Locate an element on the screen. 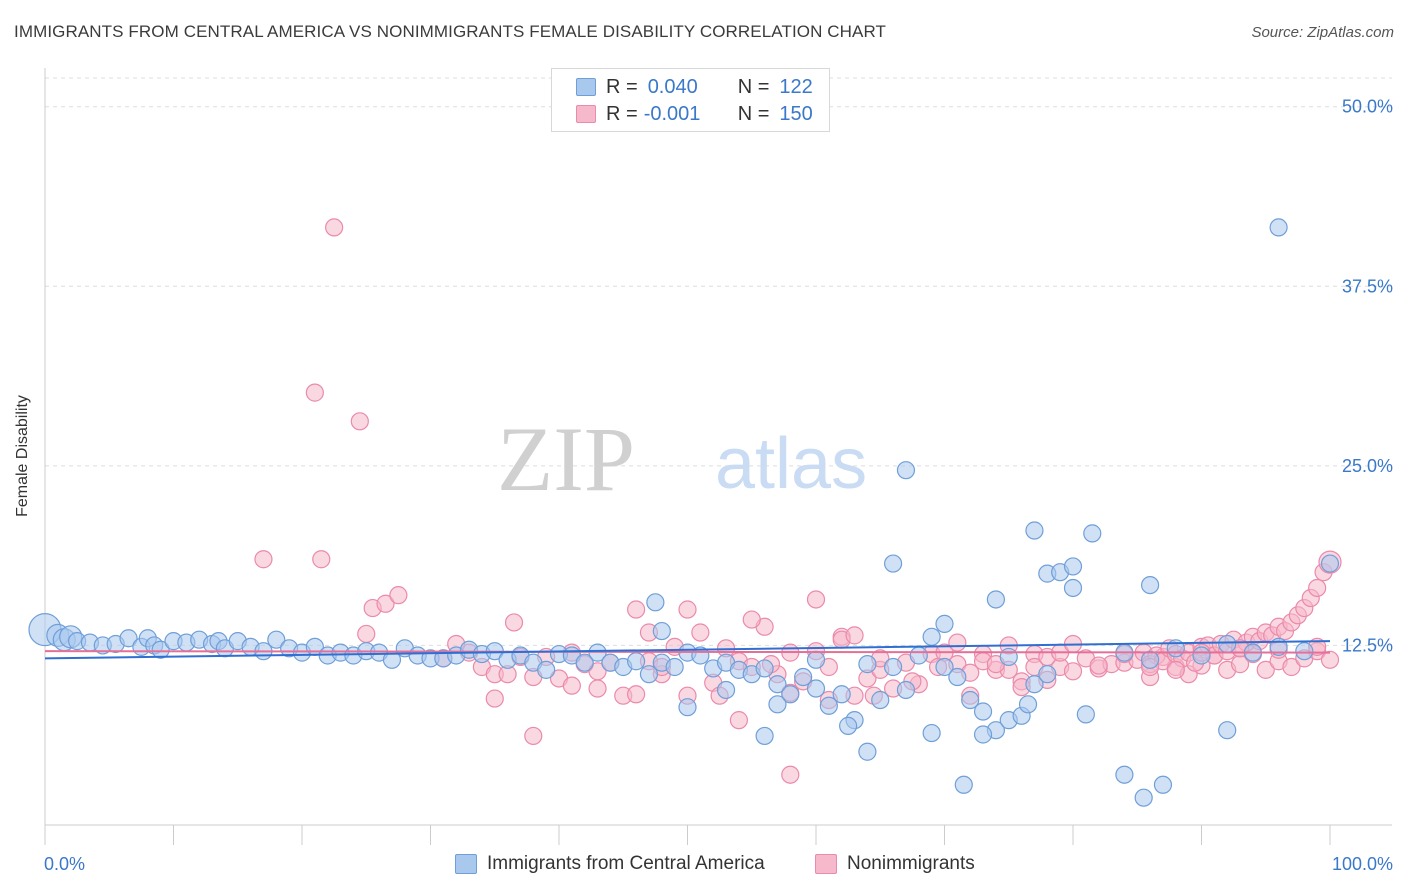  bottom-legend-label: Nonimmigrants is located at coordinates (911, 863).